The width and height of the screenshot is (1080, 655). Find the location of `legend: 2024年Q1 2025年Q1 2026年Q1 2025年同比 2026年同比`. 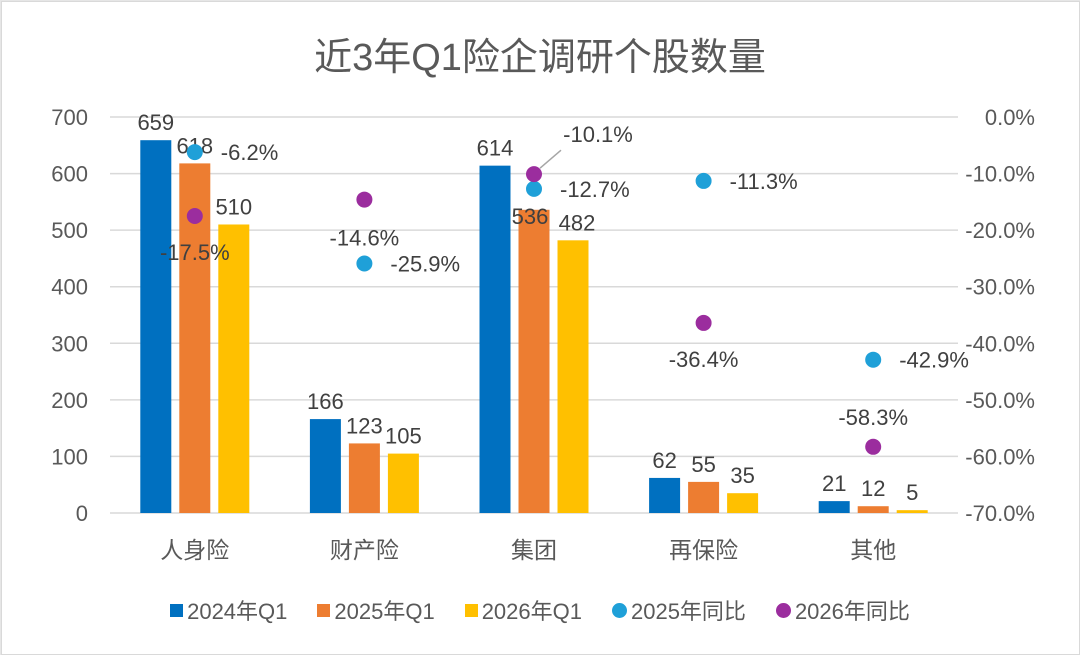

legend: 2024年Q1 2025年Q1 2026年Q1 2025年同比 2026年同比 is located at coordinates (540, 610).